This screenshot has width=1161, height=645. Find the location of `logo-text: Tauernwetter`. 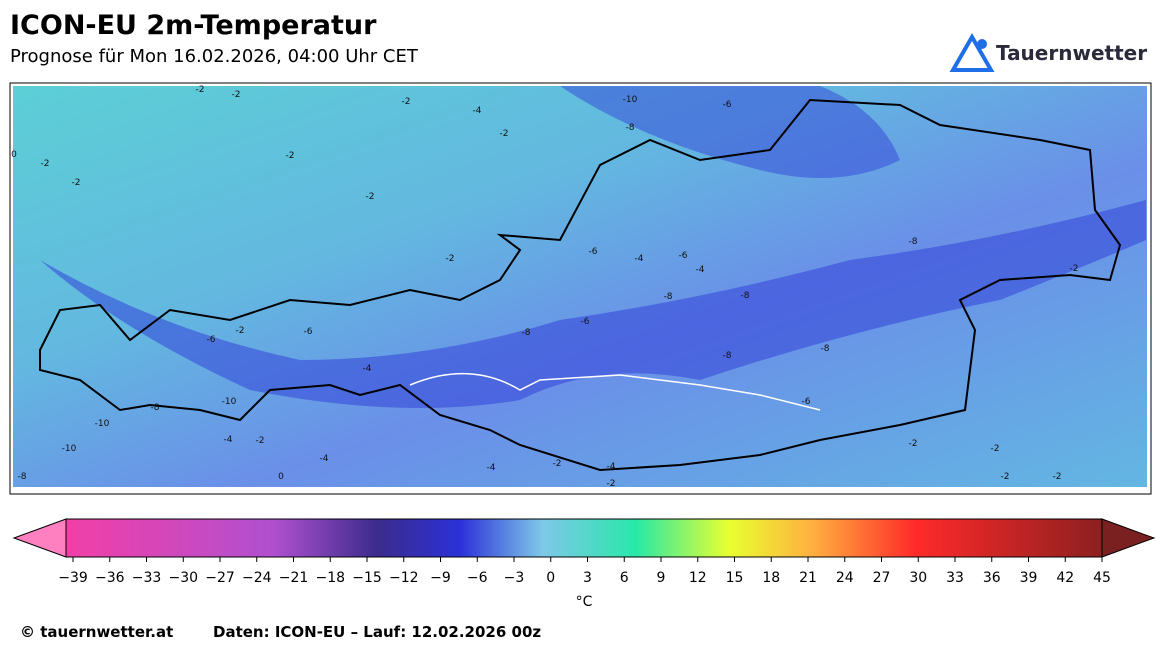

logo-text: Tauernwetter is located at coordinates (1071, 53).